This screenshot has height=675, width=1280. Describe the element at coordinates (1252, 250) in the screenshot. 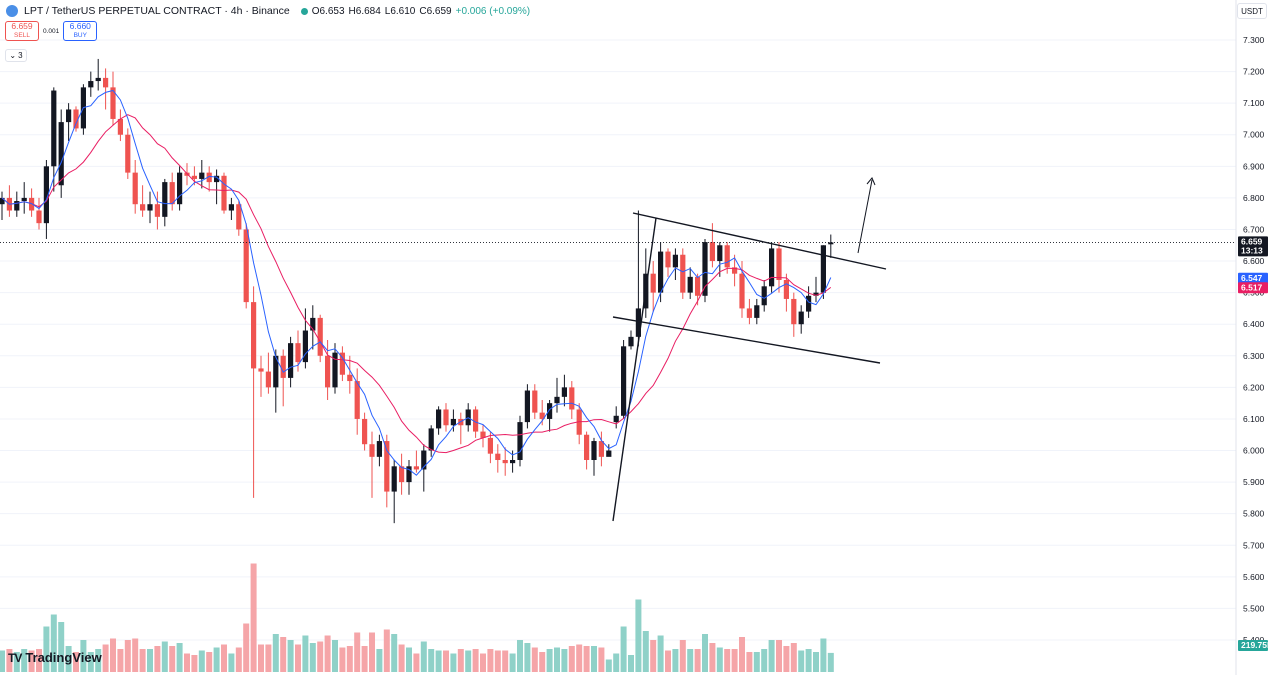

I see `last-price-tag-text: 13:13` at that location.